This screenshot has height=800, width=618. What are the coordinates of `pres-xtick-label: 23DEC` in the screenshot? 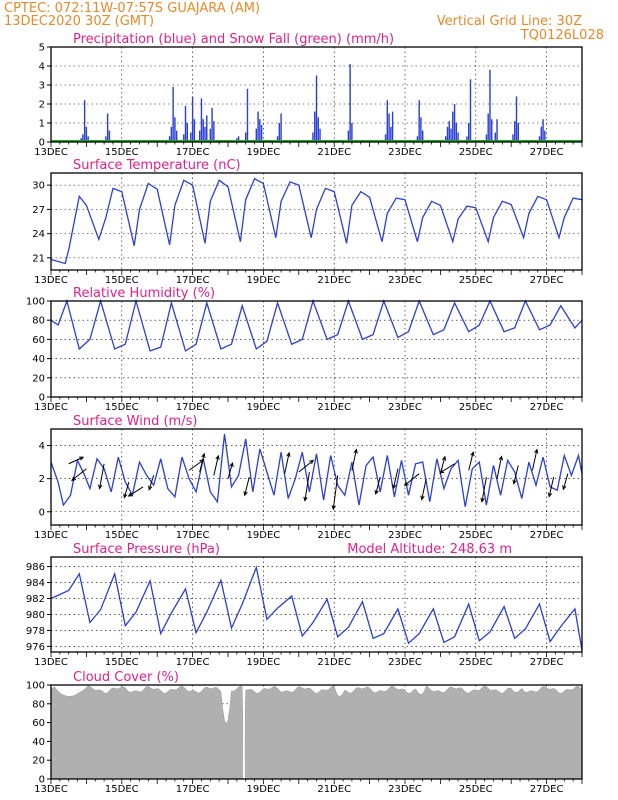 It's located at (405, 662).